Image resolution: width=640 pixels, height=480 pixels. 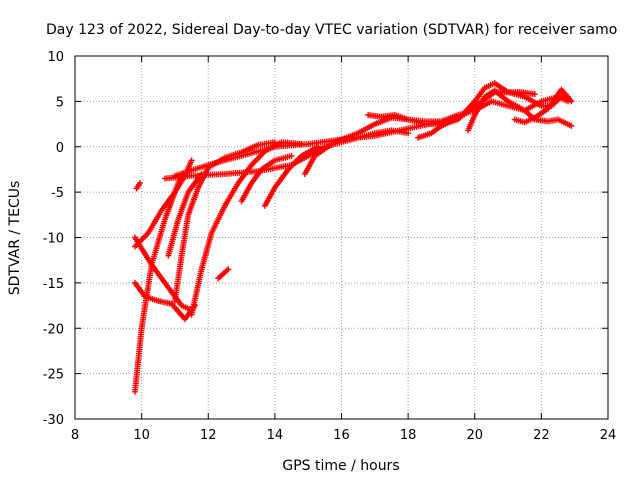 I want to click on x-tick-label: 12, so click(x=208, y=435).